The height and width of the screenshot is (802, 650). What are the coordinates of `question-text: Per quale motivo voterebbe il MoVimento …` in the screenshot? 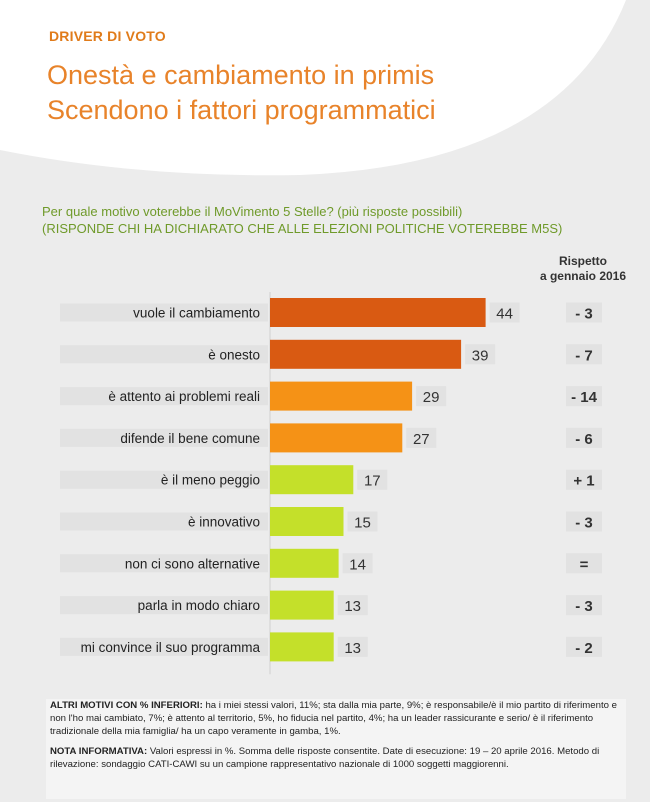 It's located at (252, 211).